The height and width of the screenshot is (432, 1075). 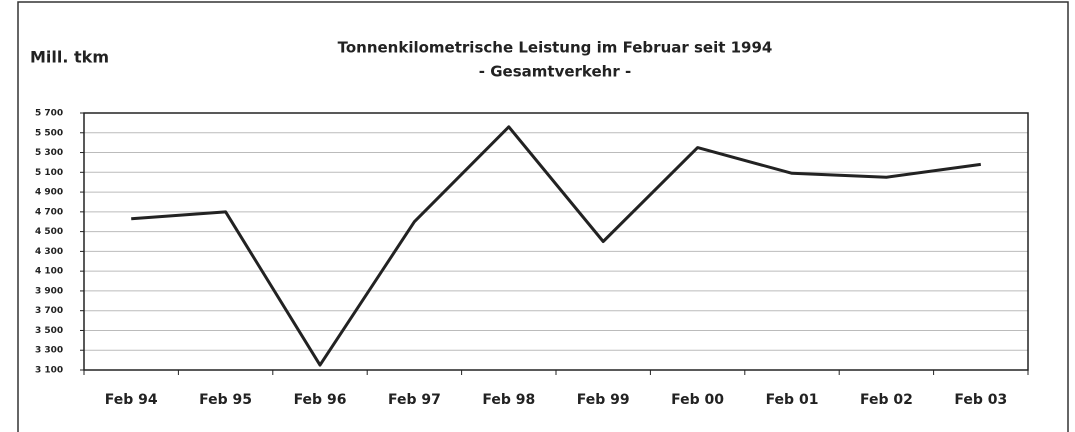 I want to click on x-tick-label: Feb 99, so click(x=603, y=400).